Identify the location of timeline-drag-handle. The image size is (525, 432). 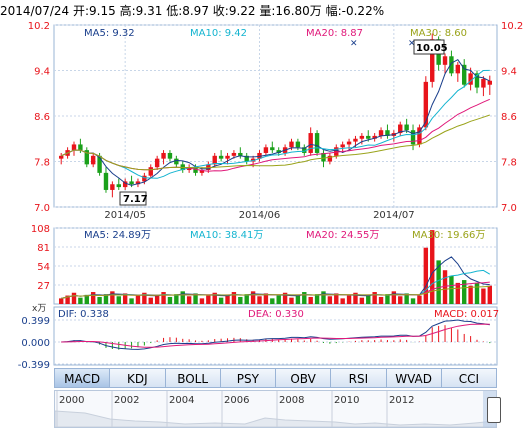
(494, 410).